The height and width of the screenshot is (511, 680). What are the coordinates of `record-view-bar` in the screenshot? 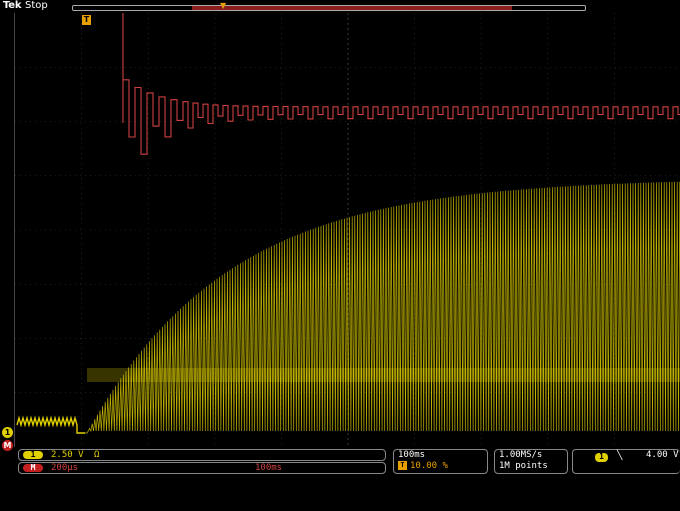 It's located at (329, 8).